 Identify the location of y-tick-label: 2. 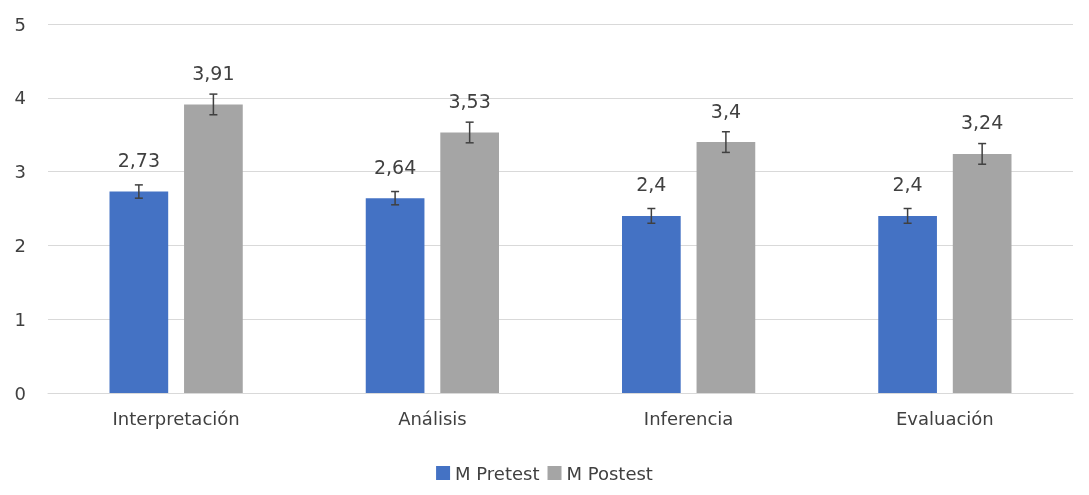
(20, 245).